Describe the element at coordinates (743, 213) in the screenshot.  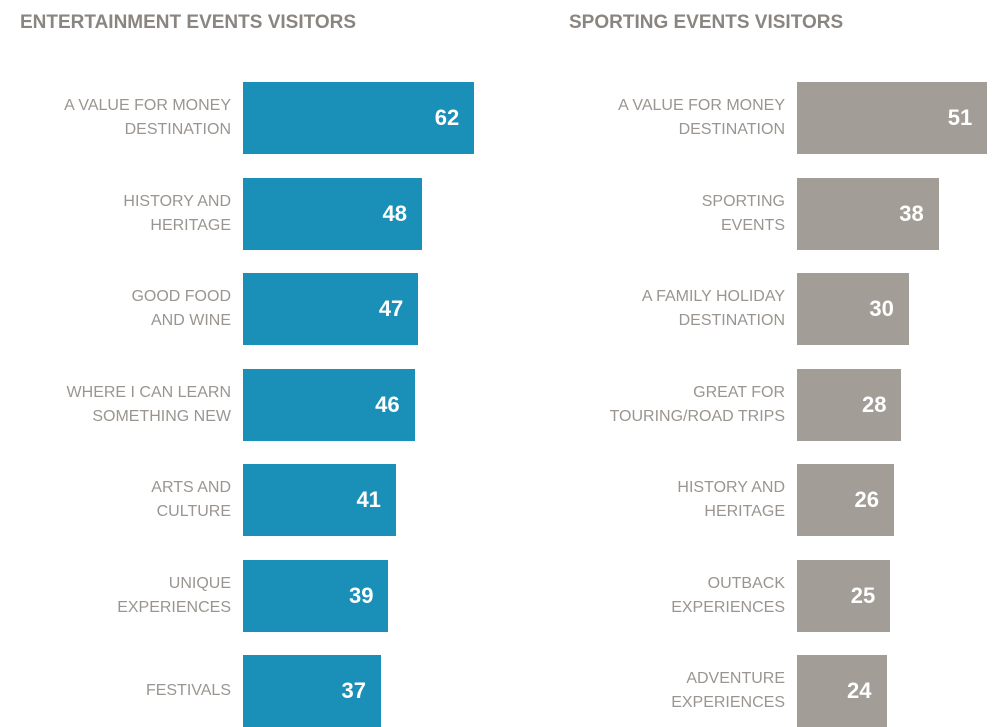
I see `category-label: SPORTING EVENTS` at that location.